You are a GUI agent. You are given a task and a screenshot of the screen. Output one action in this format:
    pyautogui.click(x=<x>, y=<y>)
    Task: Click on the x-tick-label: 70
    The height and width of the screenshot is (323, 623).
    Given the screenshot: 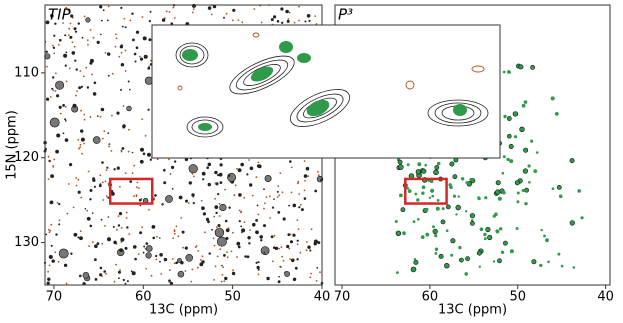 What is the action you would take?
    pyautogui.click(x=54, y=297)
    